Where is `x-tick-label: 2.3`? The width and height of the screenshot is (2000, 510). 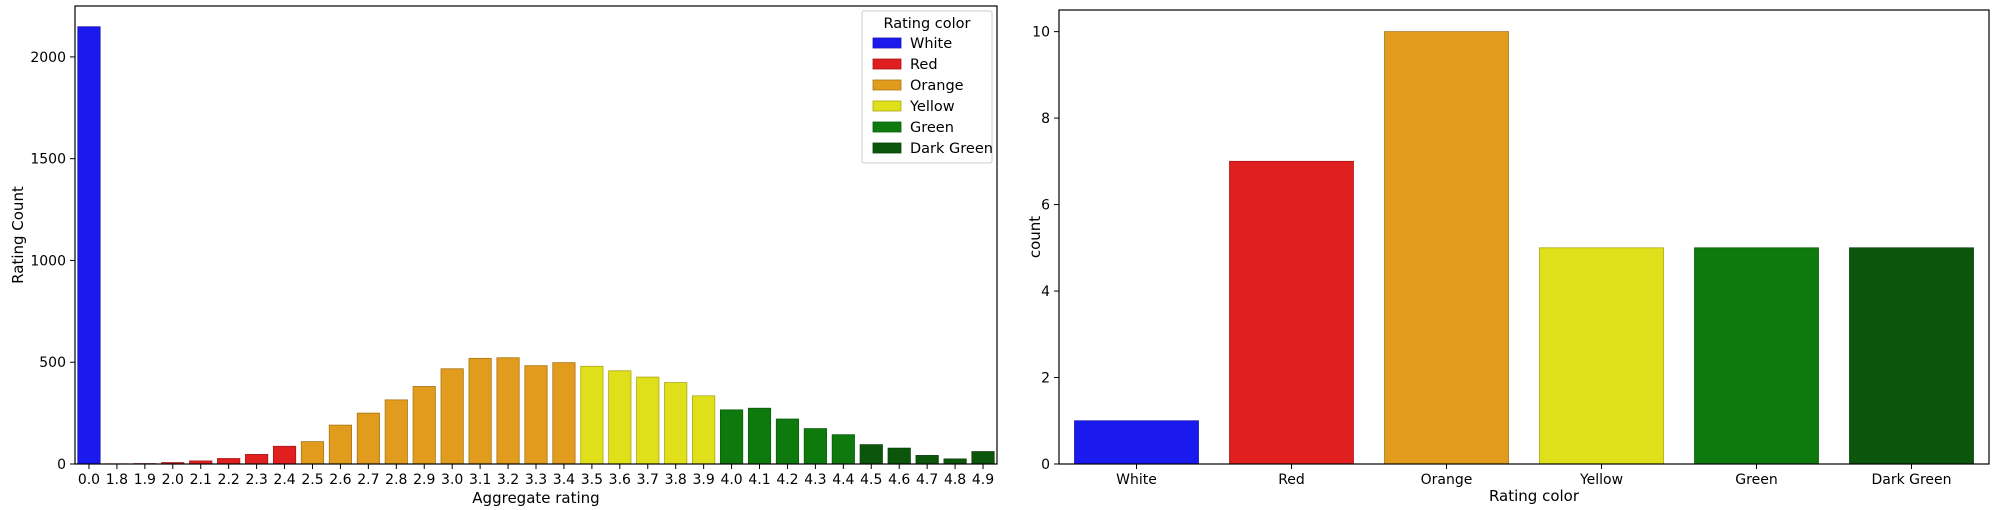 x-tick-label: 2.3 is located at coordinates (256, 480).